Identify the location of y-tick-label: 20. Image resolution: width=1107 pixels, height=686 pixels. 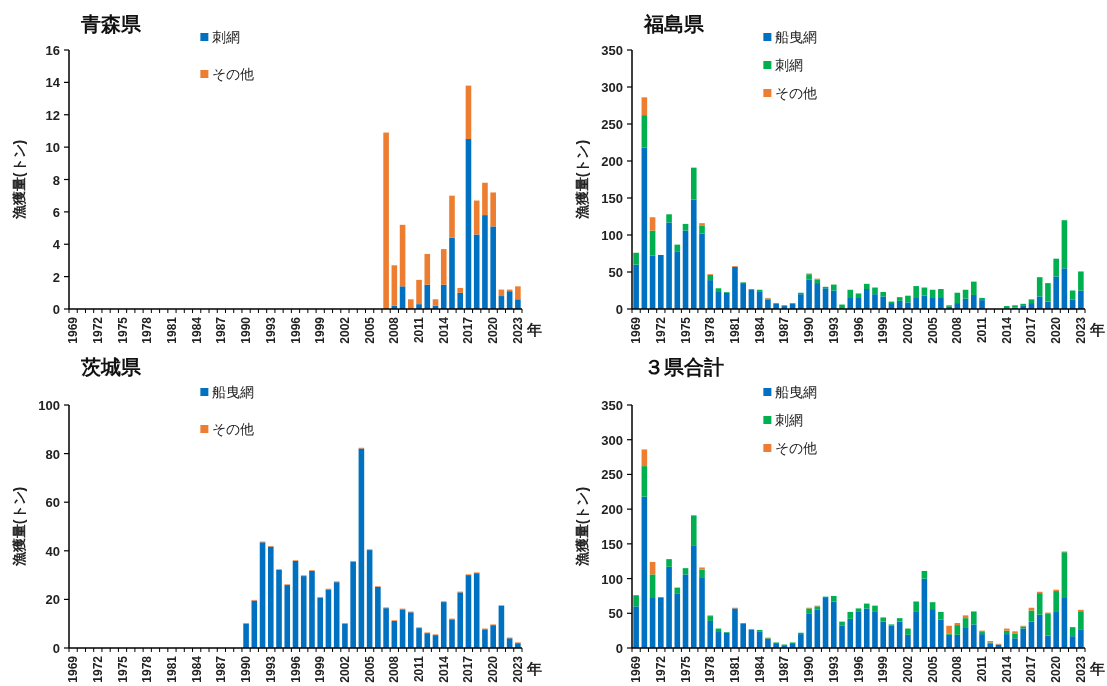
(52, 600).